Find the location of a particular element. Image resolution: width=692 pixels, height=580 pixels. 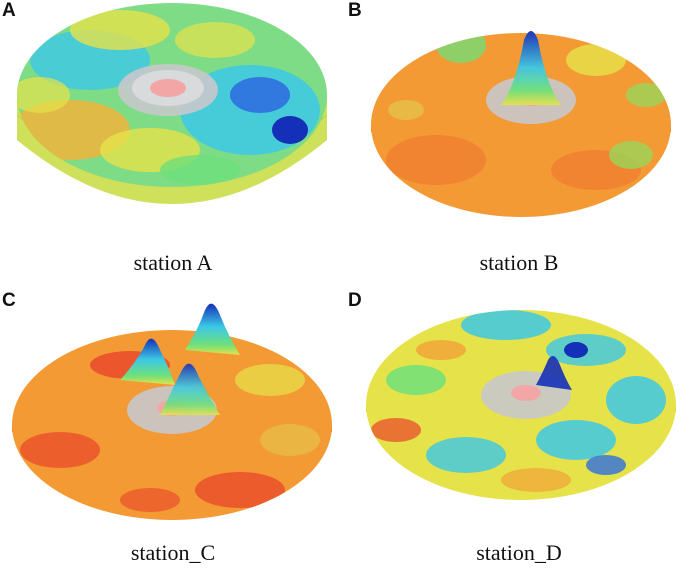

panel-caption: station_D is located at coordinates (519, 552).